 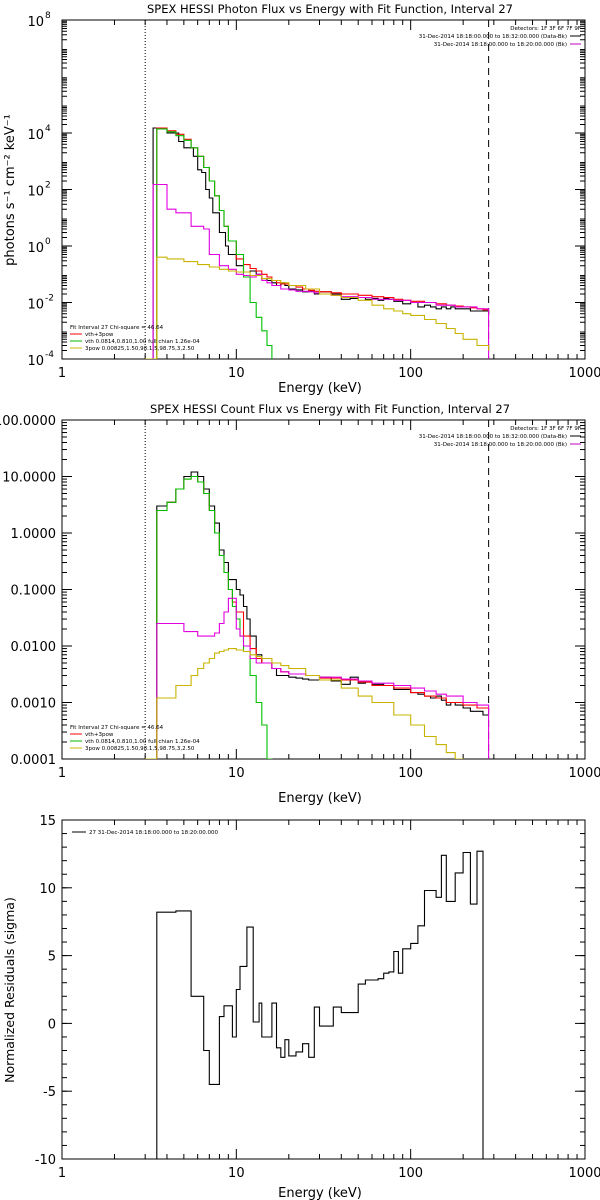 I want to click on count-flux-fit-legend-entry: vth+3pow, so click(x=99, y=735).